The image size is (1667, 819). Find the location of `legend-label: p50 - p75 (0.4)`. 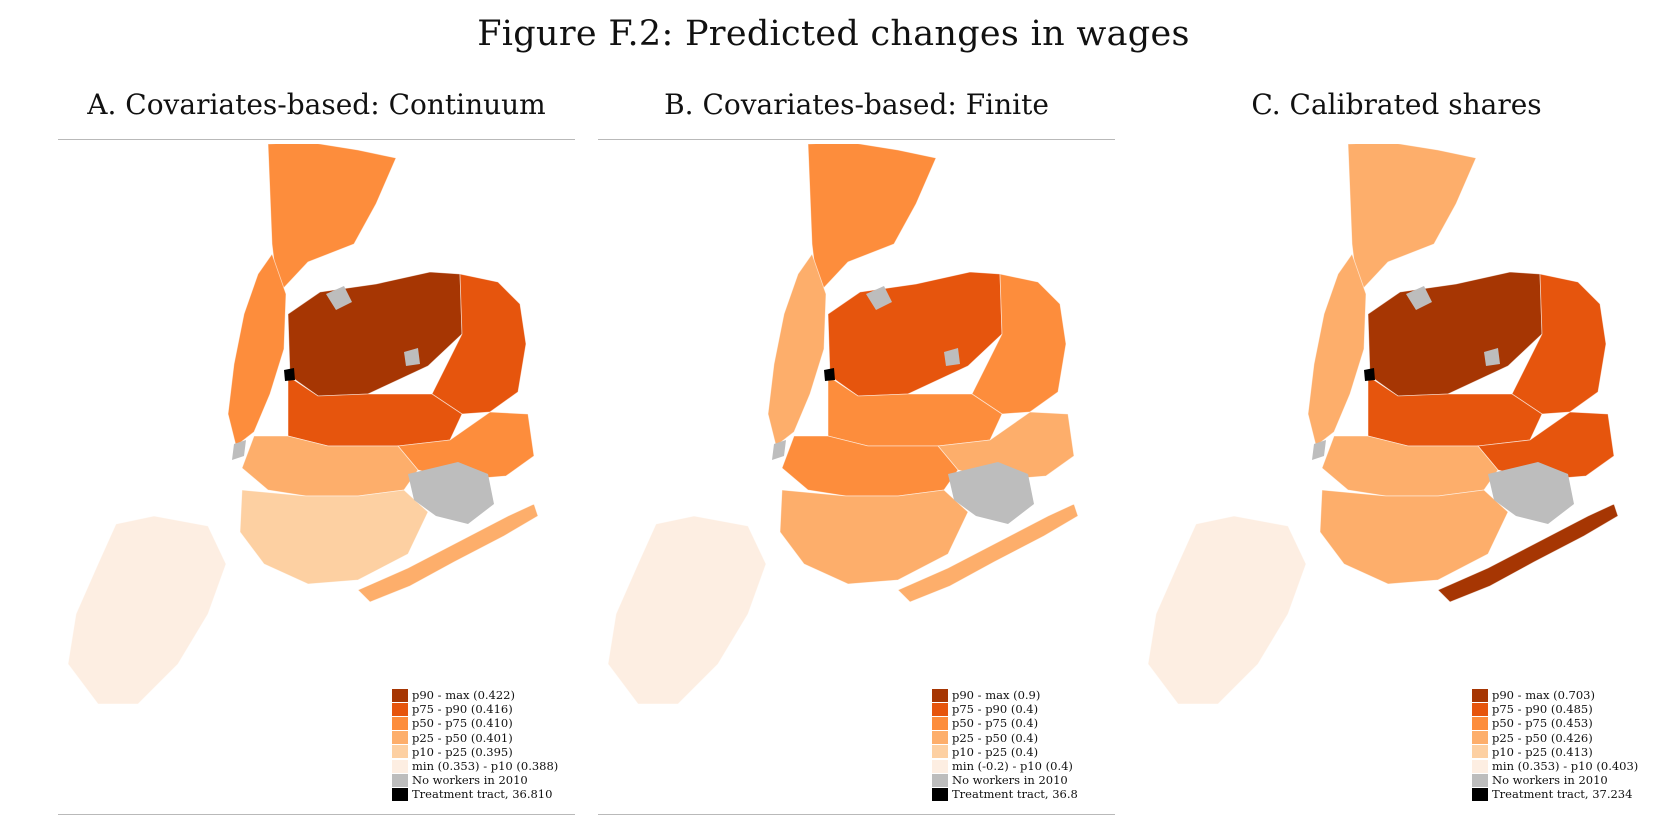

legend-label: p50 - p75 (0.4) is located at coordinates (995, 723).